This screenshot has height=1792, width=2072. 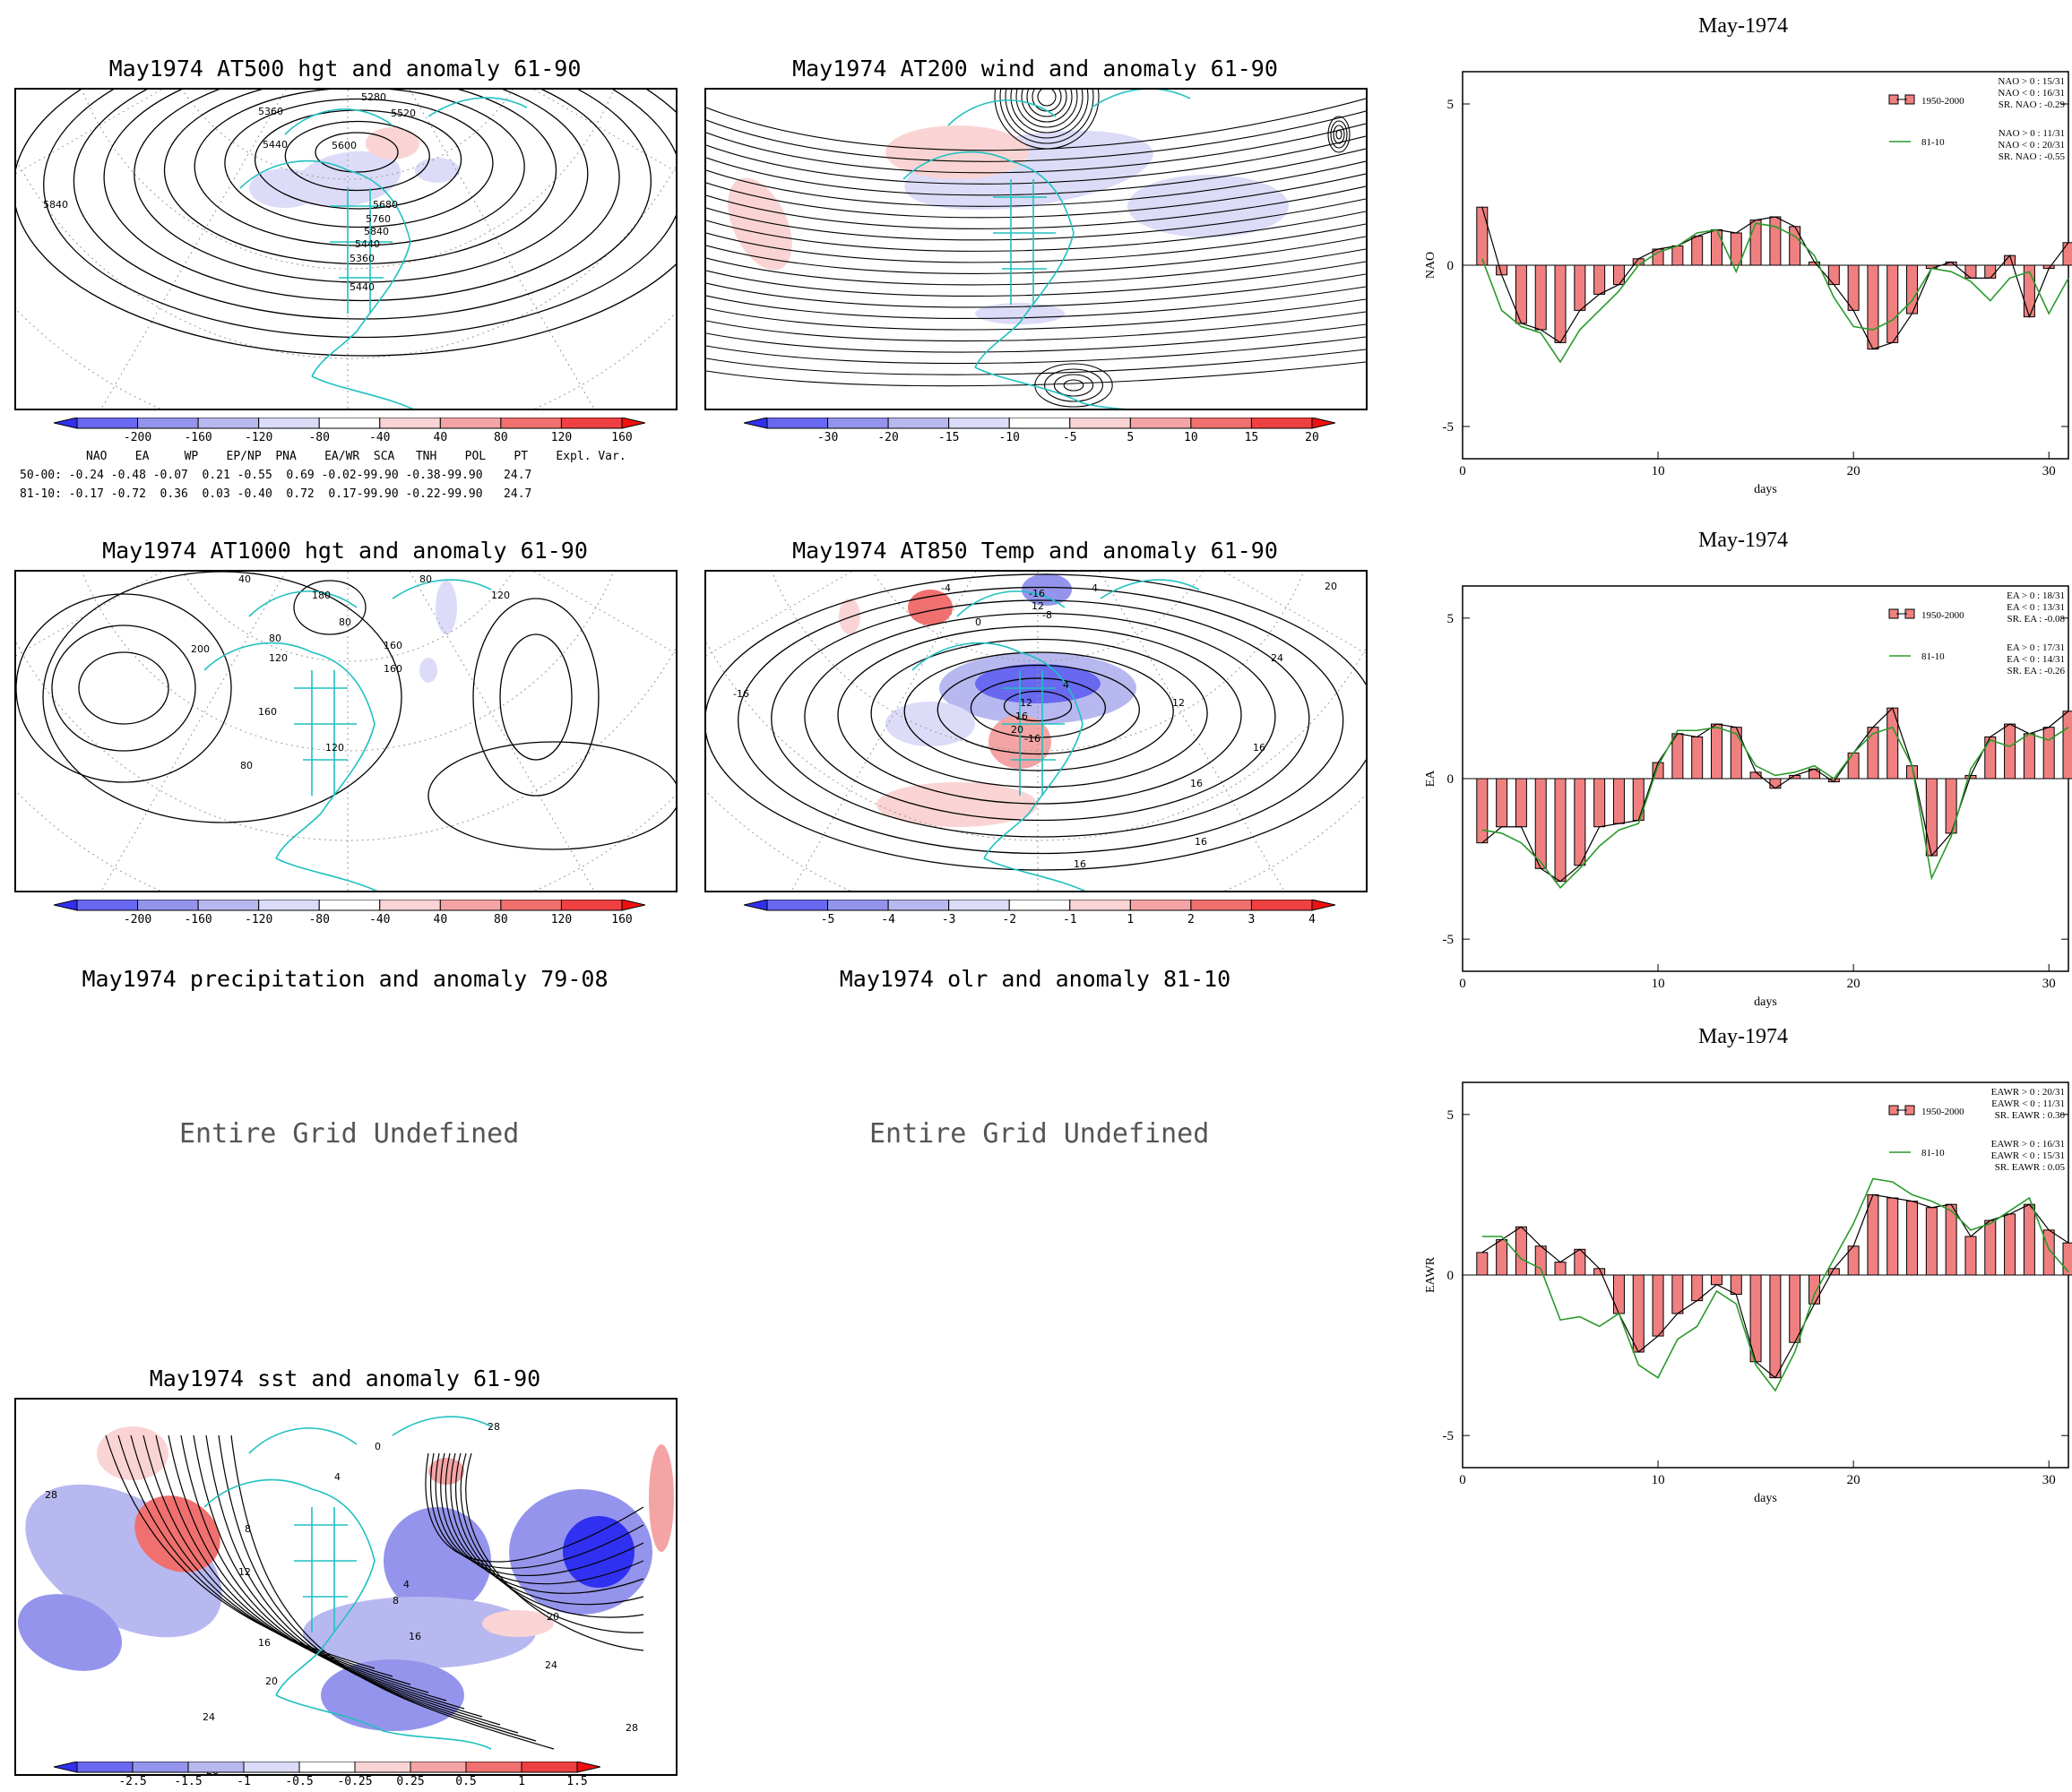 What do you see at coordinates (258, 920) in the screenshot?
I see `colorbar-tick-label: -120` at bounding box center [258, 920].